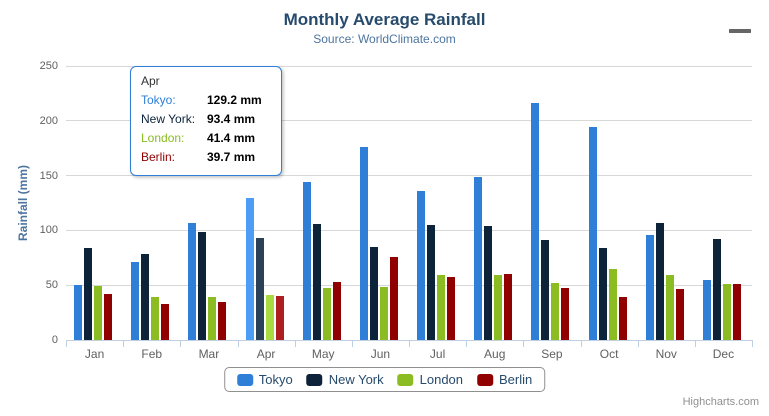 The image size is (769, 416). What do you see at coordinates (323, 354) in the screenshot?
I see `x-axis-label: May` at bounding box center [323, 354].